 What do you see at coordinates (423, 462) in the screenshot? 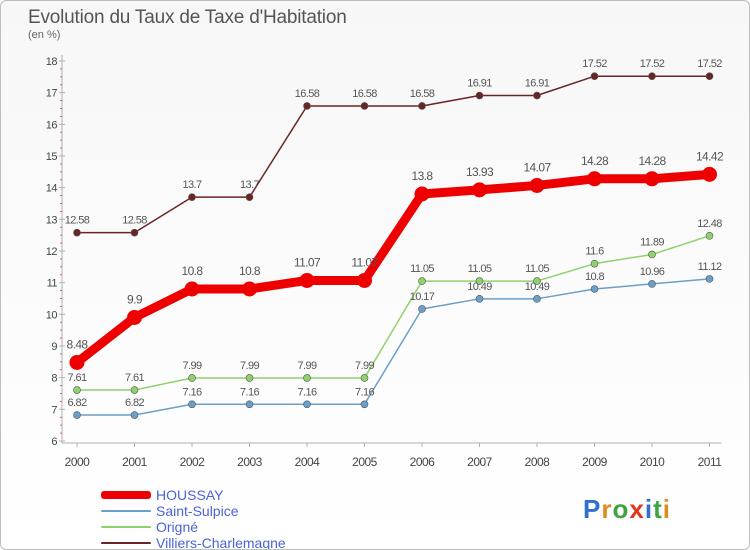
I see `x-tick-label: 2006` at bounding box center [423, 462].